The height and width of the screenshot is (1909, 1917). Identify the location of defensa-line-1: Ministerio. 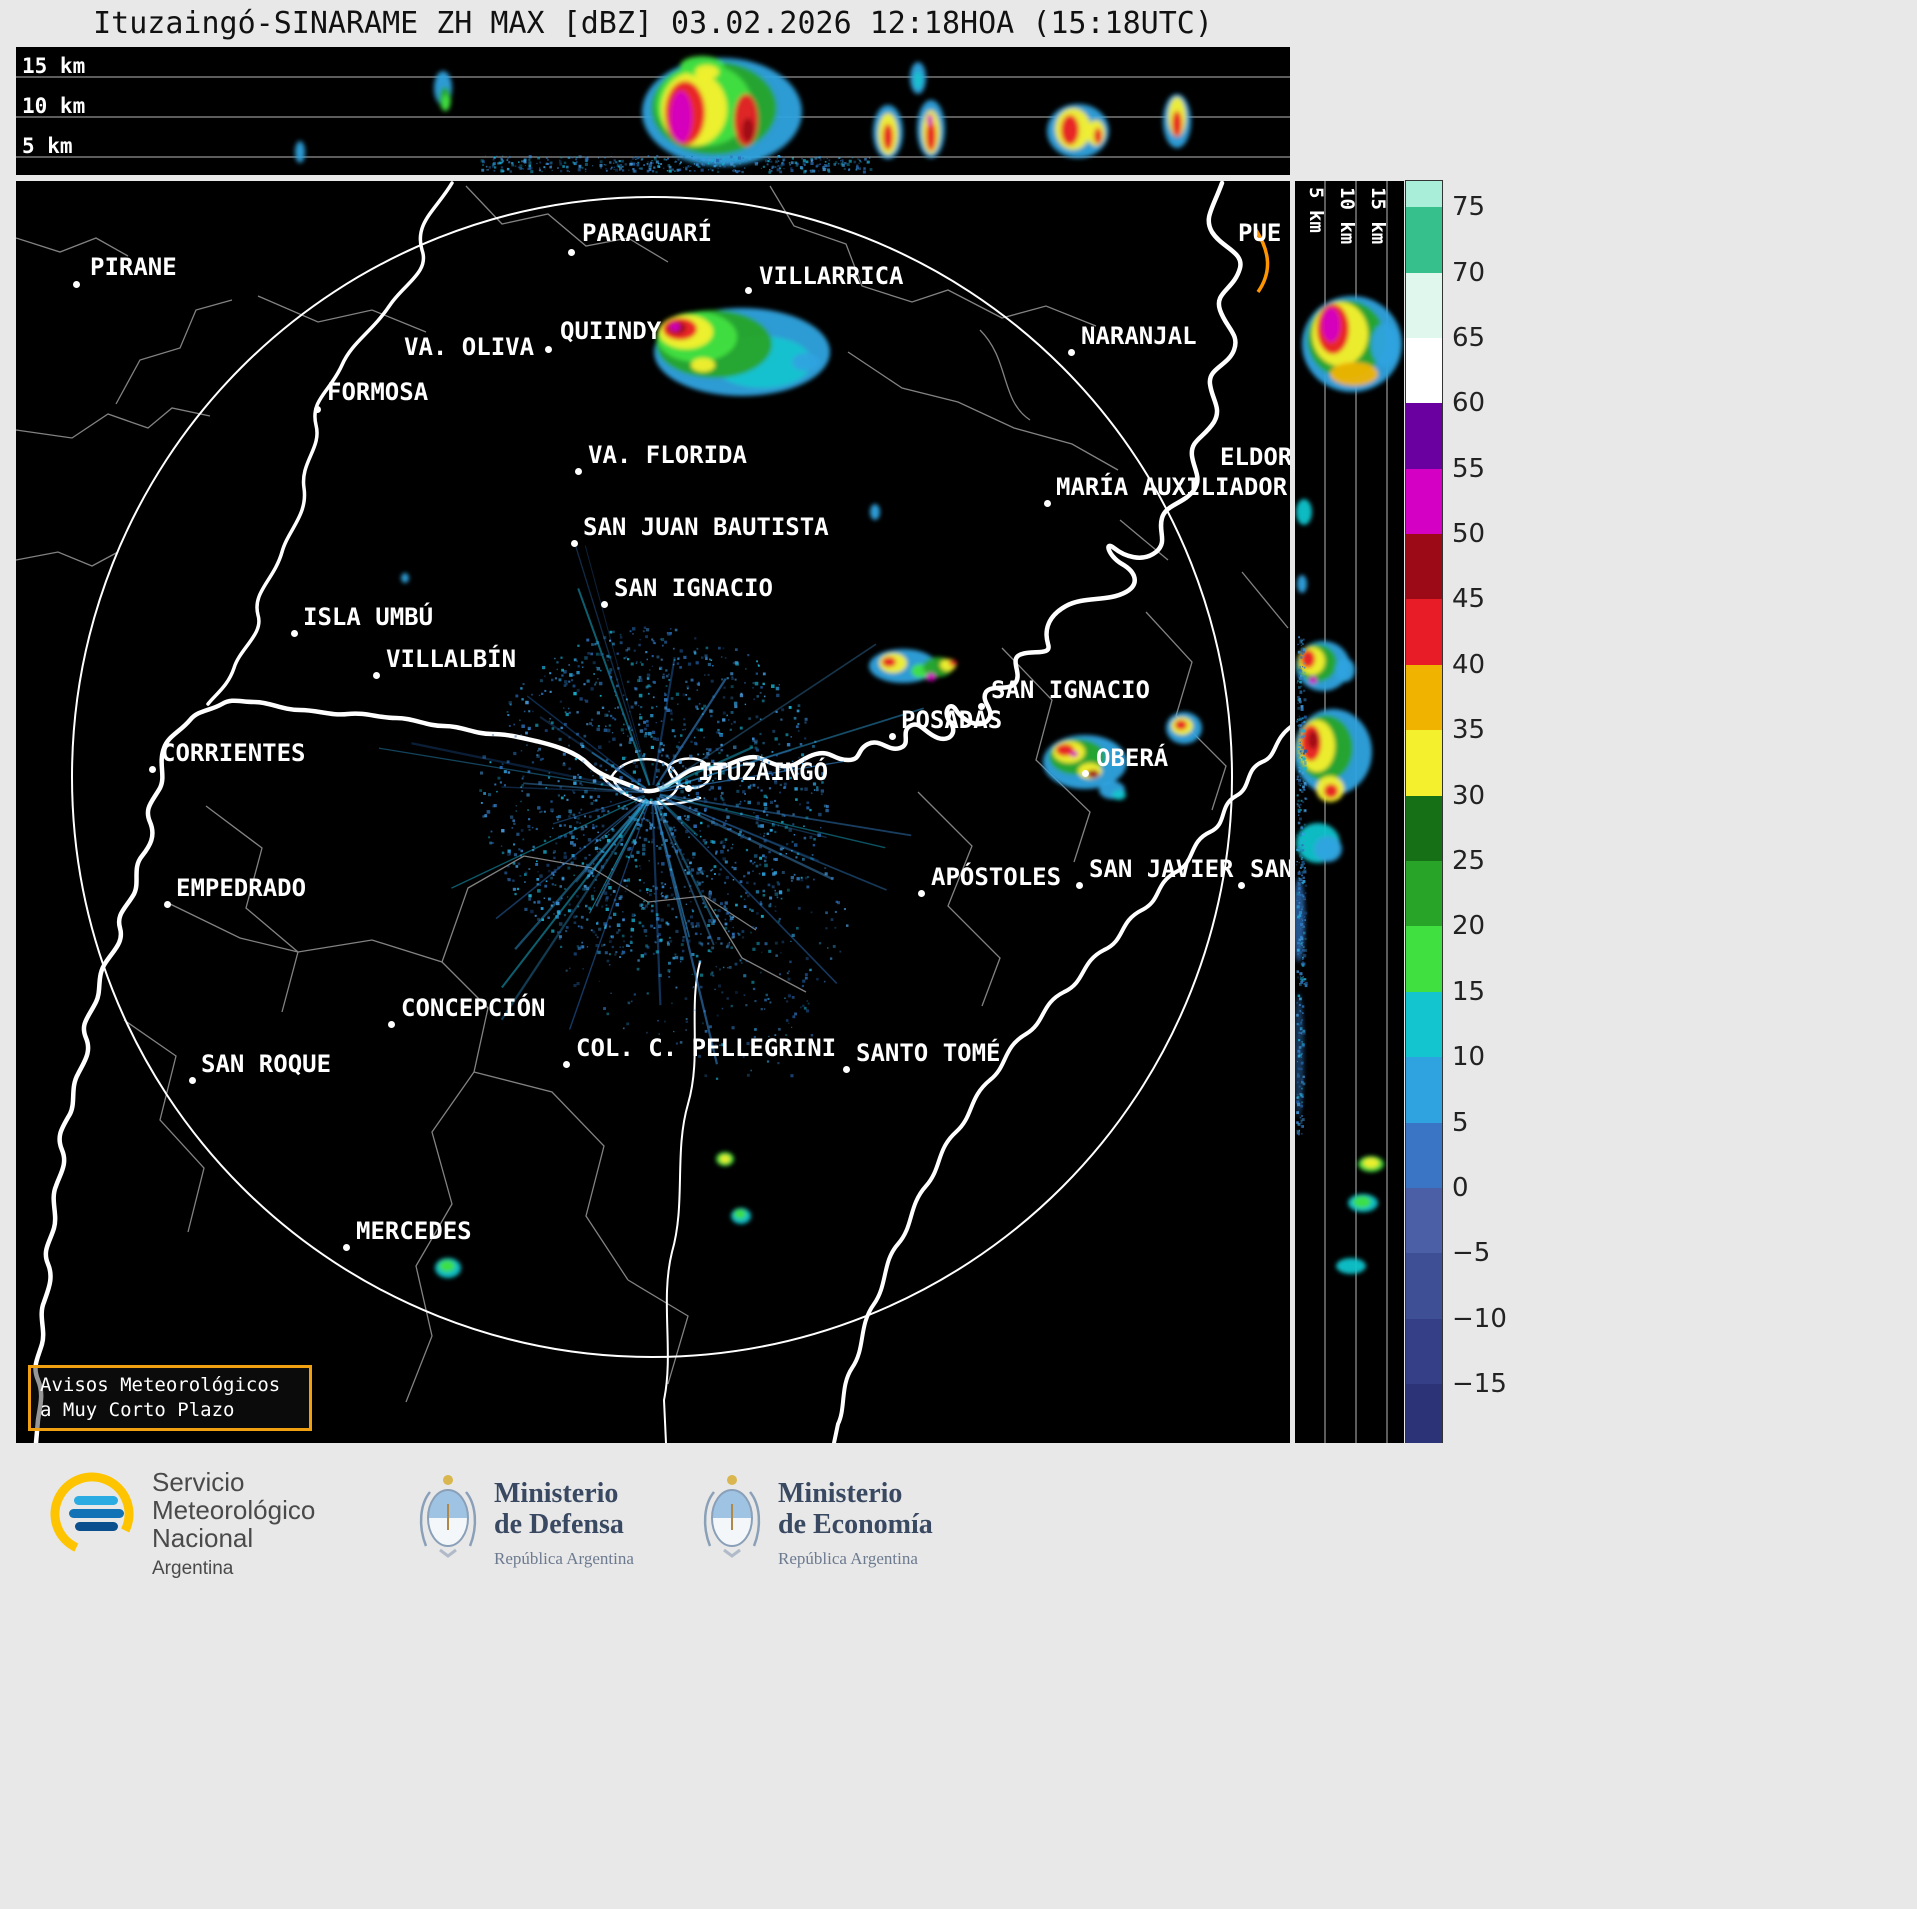
(556, 1493).